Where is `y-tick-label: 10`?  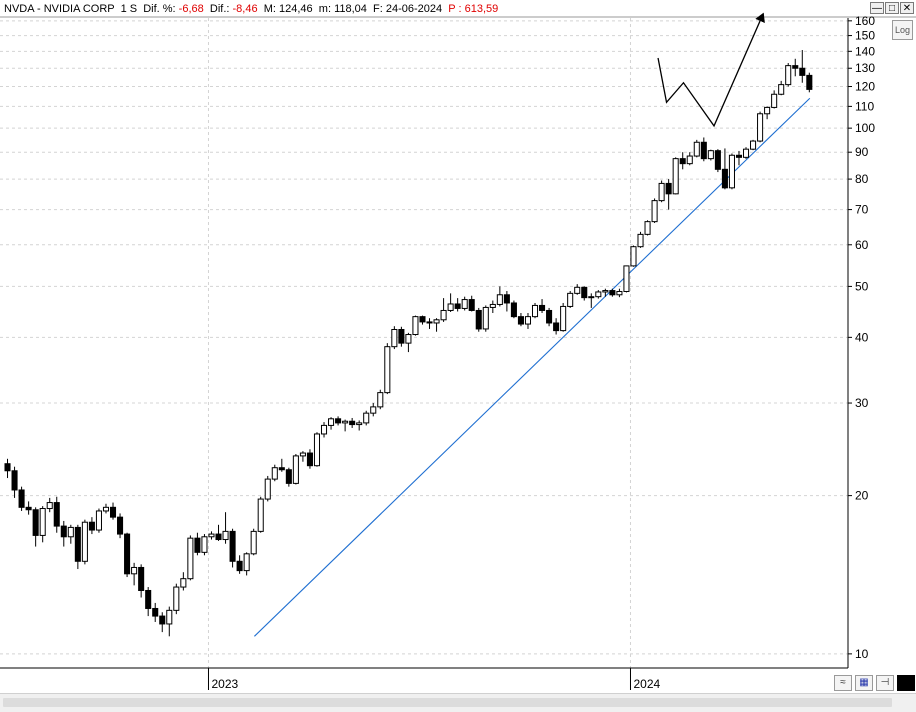 y-tick-label: 10 is located at coordinates (862, 654).